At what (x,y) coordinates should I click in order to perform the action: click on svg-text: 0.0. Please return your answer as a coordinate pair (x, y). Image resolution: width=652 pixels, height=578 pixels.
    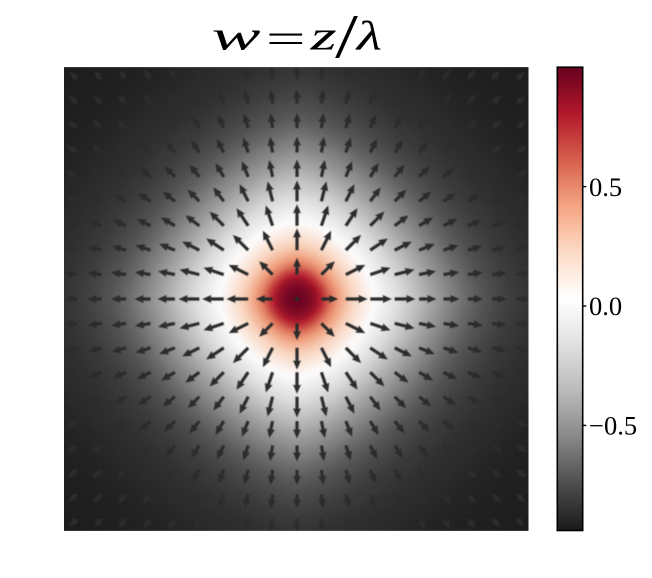
    Looking at the image, I should click on (605, 306).